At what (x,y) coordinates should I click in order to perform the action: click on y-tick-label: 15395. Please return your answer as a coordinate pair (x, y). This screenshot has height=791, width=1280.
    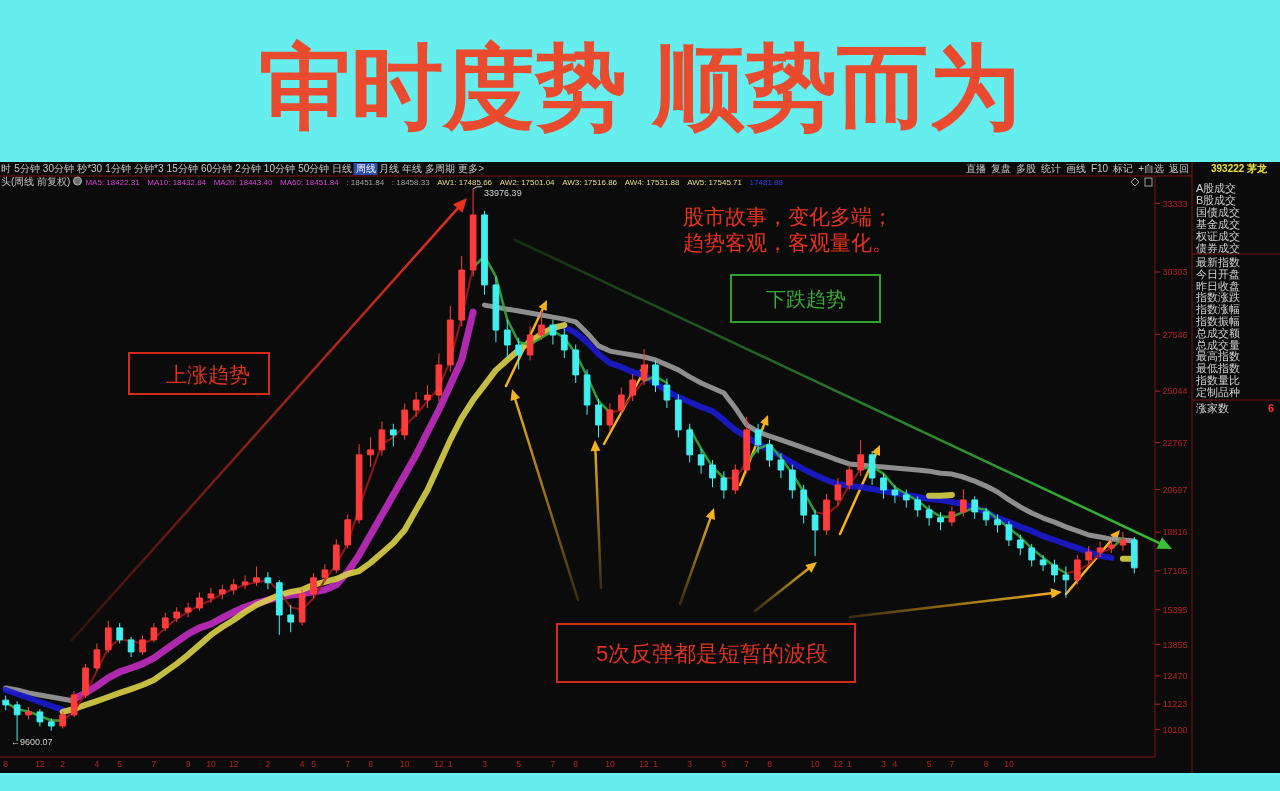
    Looking at the image, I should click on (1175, 609).